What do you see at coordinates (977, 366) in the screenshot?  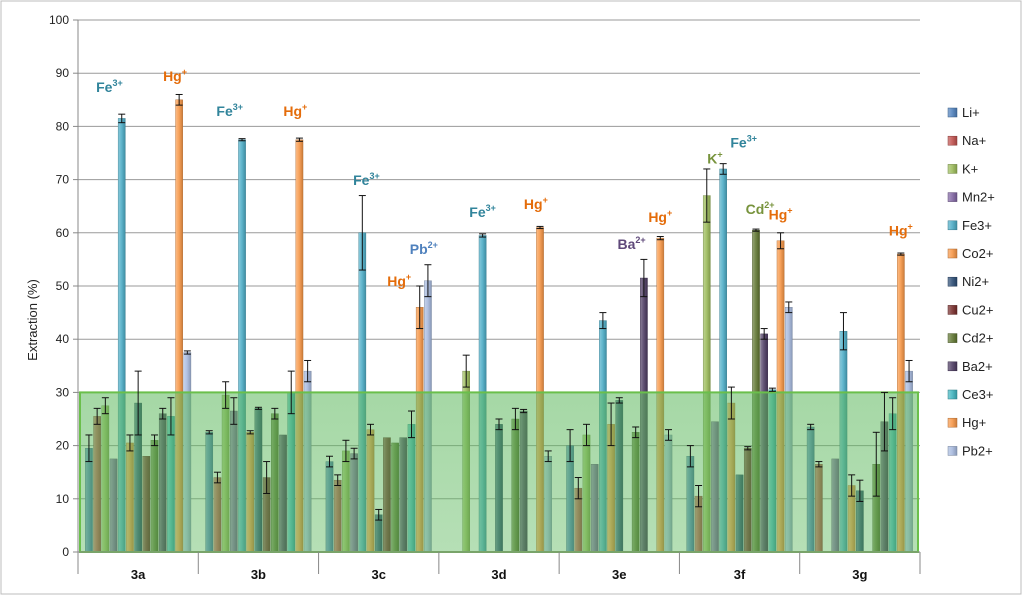 I see `legend-label-ba2plus: Ba2+` at bounding box center [977, 366].